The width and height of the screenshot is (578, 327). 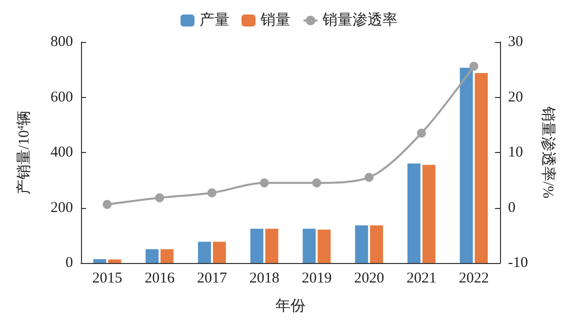 What do you see at coordinates (61, 97) in the screenshot?
I see `y-tick-label: 600` at bounding box center [61, 97].